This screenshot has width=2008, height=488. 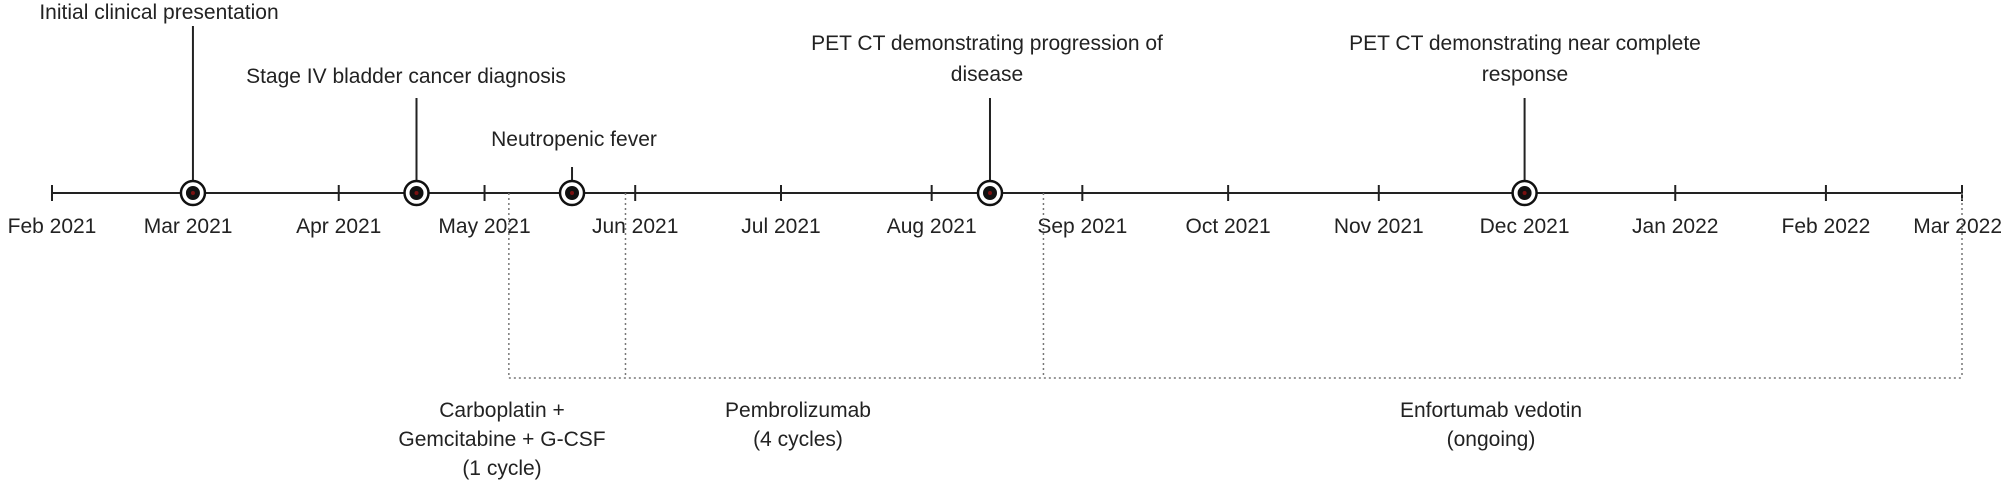 What do you see at coordinates (574, 167) in the screenshot?
I see `timeline-event: Neutropenic fever` at bounding box center [574, 167].